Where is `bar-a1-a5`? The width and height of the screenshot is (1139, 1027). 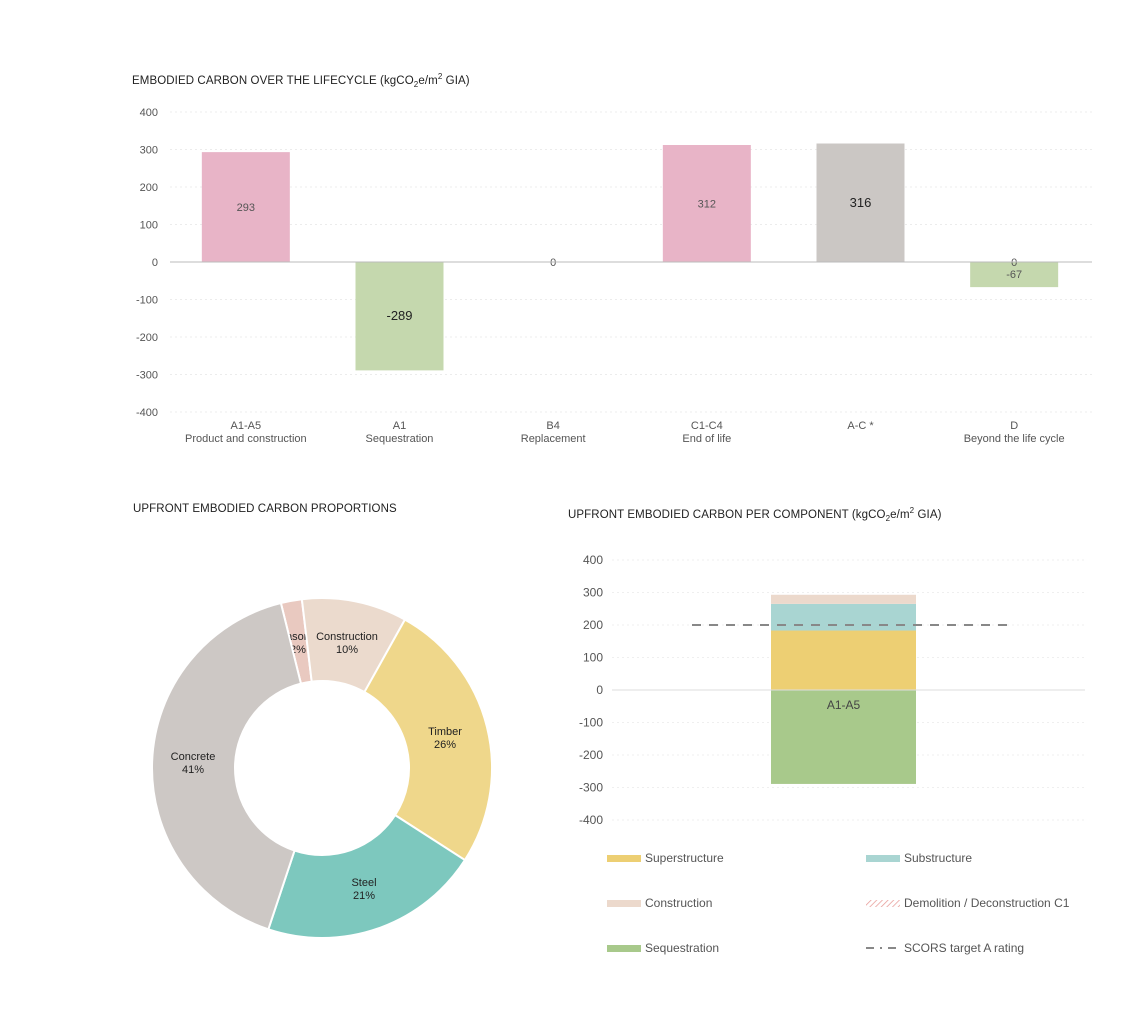
bar-a1-a5 is located at coordinates (245, 207).